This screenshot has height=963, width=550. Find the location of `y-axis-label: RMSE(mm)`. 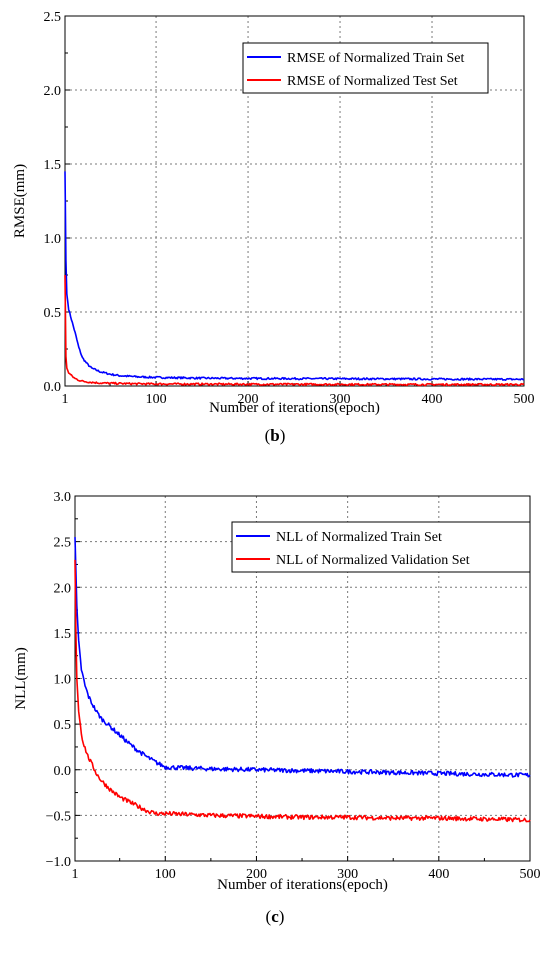

y-axis-label: RMSE(mm) is located at coordinates (20, 201).